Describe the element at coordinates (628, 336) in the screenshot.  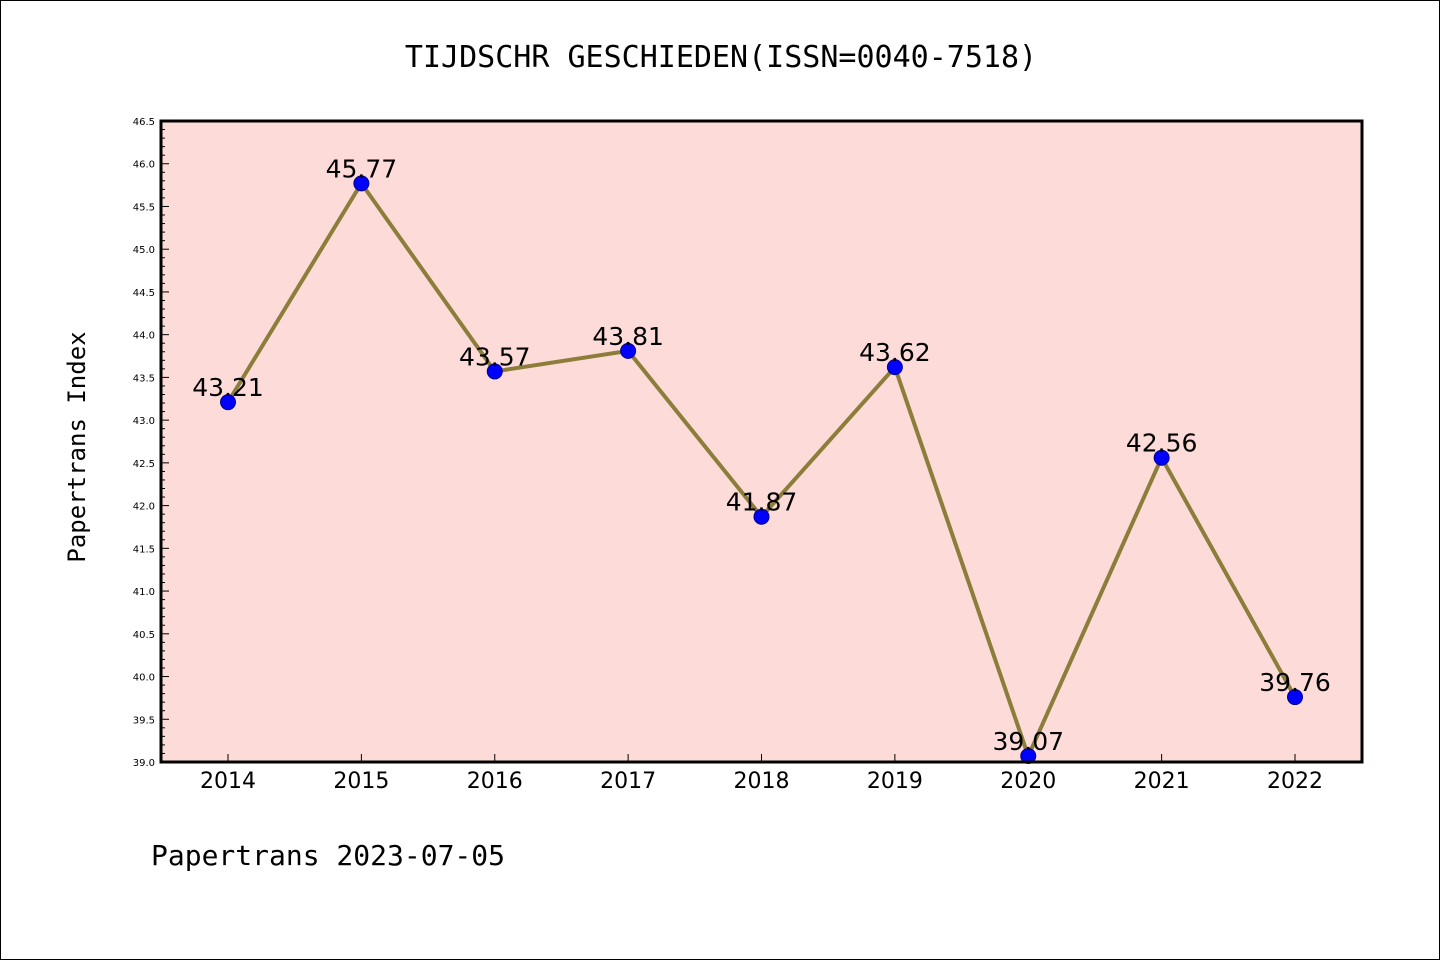
I see `data-label: 43.81` at that location.